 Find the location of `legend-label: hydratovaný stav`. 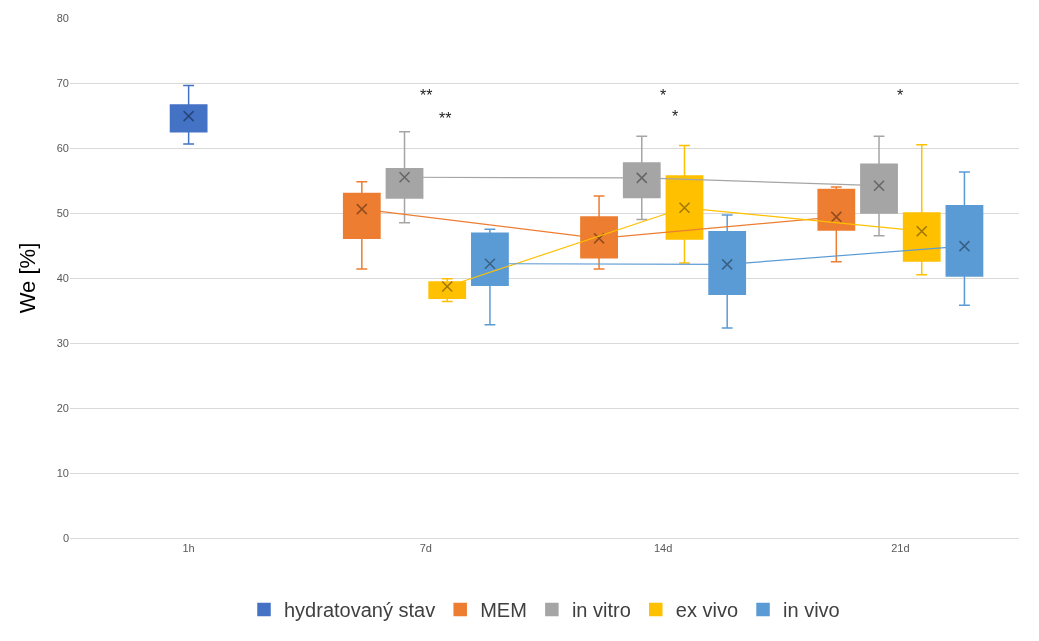

legend-label: hydratovaný stav is located at coordinates (360, 610).